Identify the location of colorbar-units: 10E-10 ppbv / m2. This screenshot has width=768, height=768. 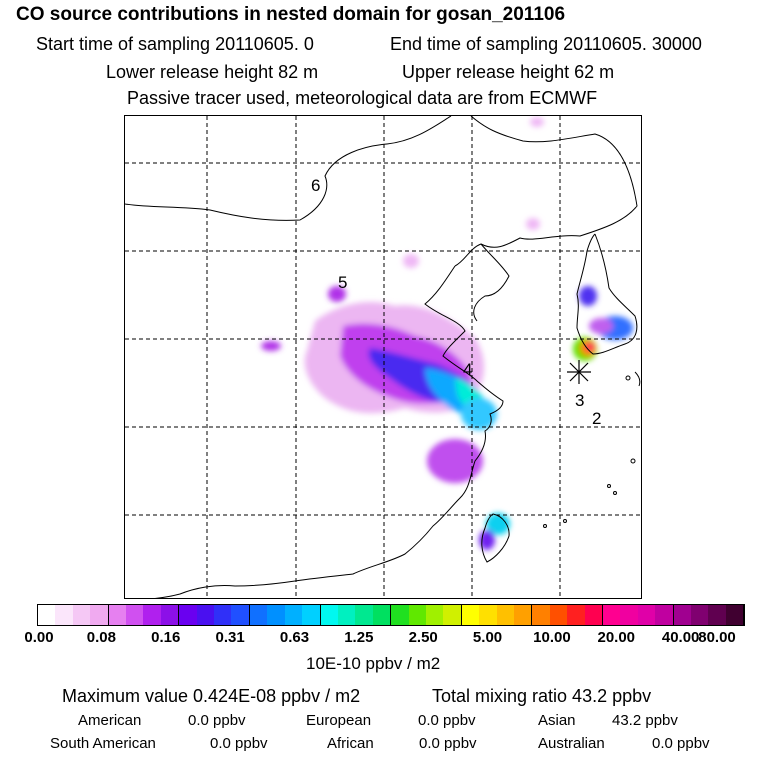
(373, 663).